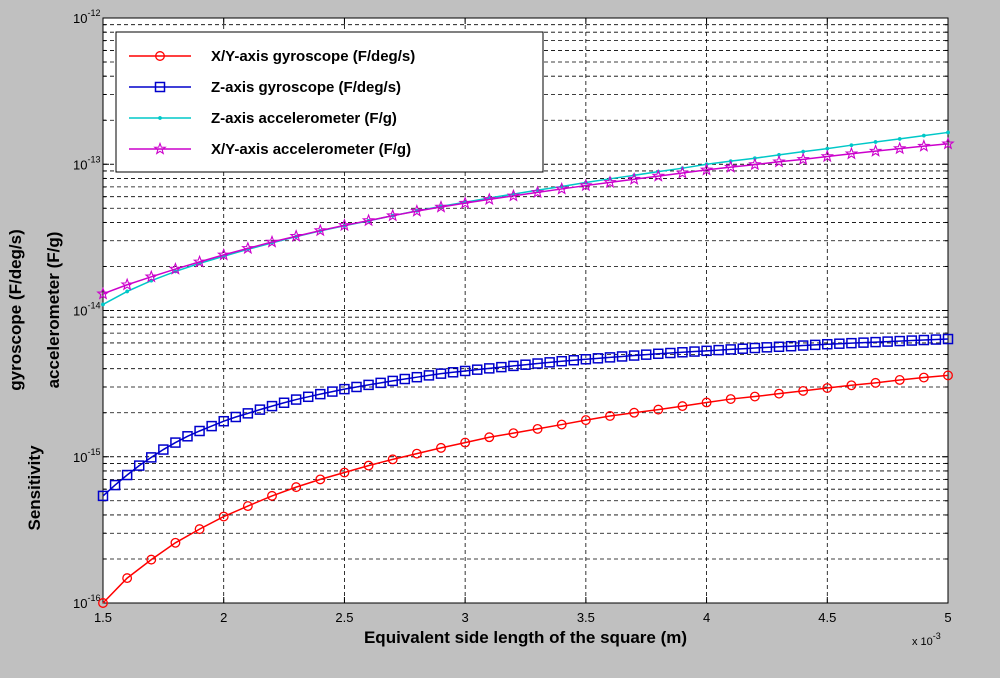 This screenshot has height=678, width=1000. I want to click on legend-label: X/Y-axis accelerometer (F/g), so click(311, 149).